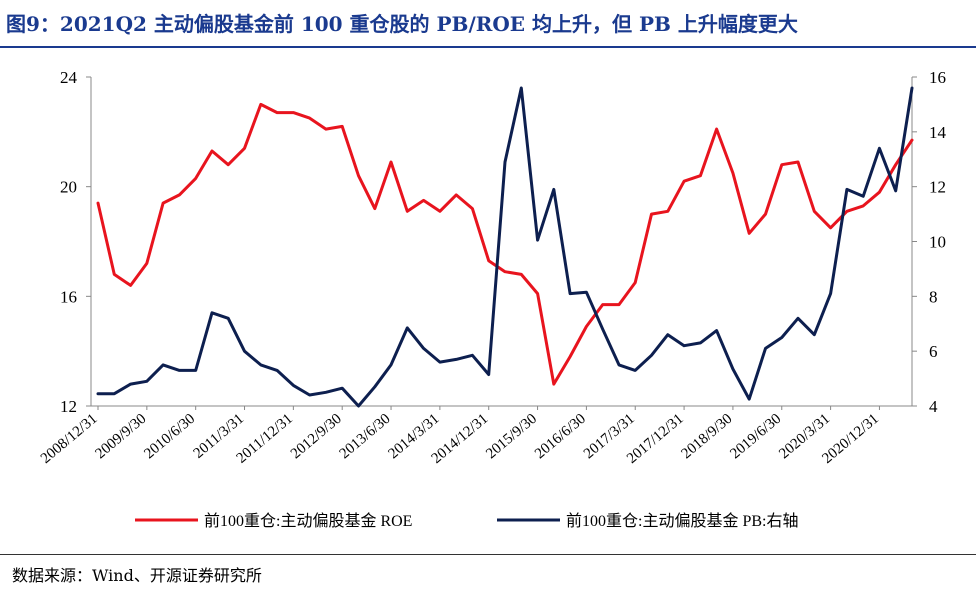 This screenshot has height=599, width=976. I want to click on source-note: 数据来源：Wind、开源证券研究所, so click(137, 575).